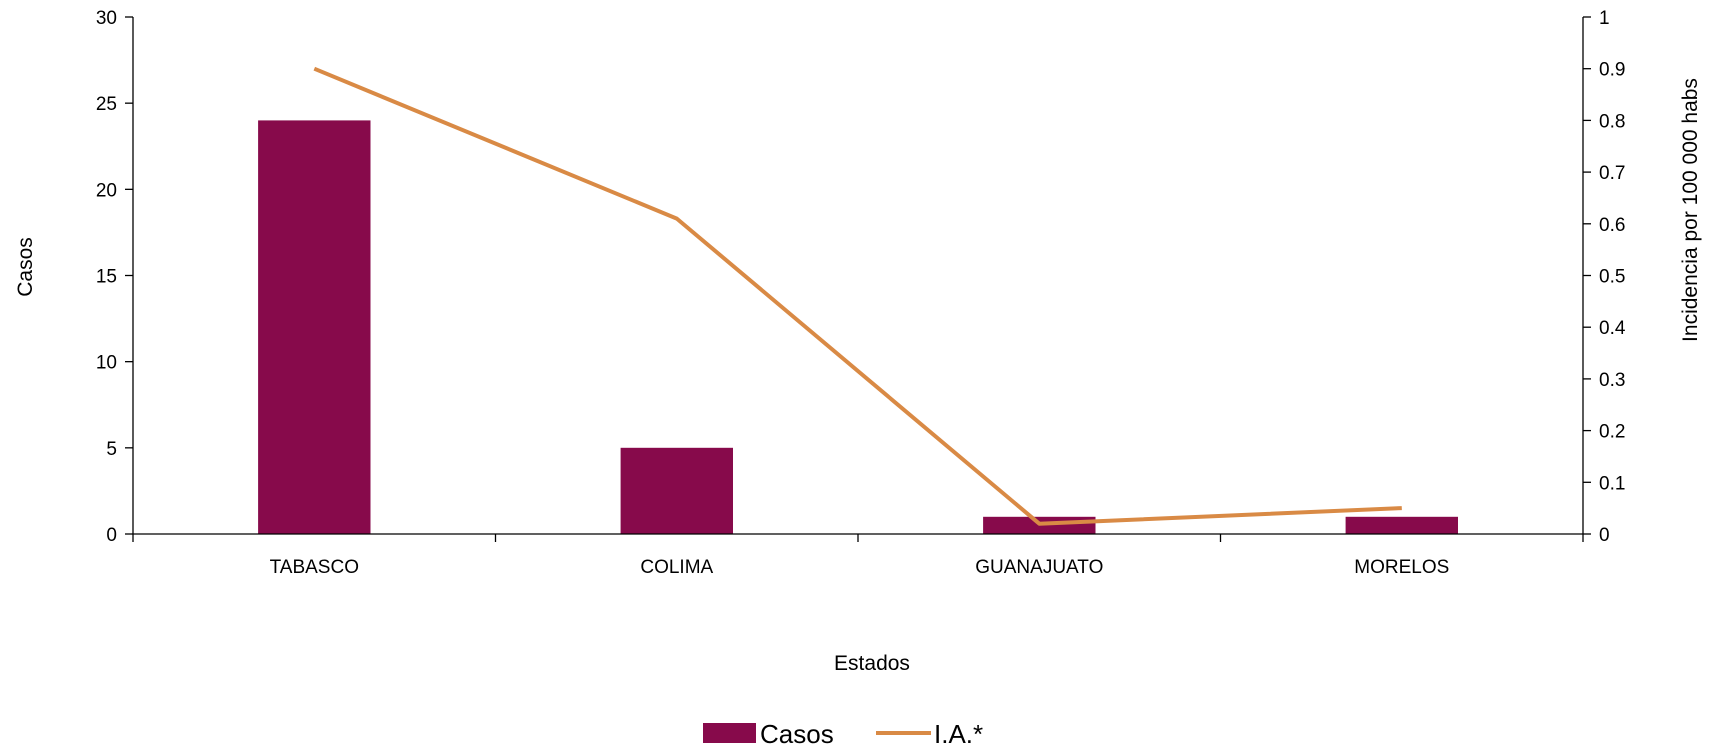  What do you see at coordinates (25, 267) in the screenshot?
I see `y-axis-title-left: Casos` at bounding box center [25, 267].